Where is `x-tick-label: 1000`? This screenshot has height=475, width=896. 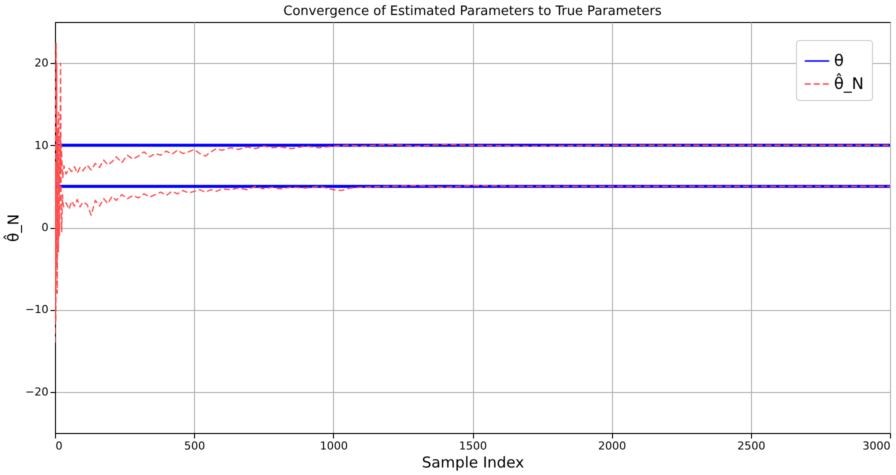
x-tick-label: 1000 is located at coordinates (334, 446).